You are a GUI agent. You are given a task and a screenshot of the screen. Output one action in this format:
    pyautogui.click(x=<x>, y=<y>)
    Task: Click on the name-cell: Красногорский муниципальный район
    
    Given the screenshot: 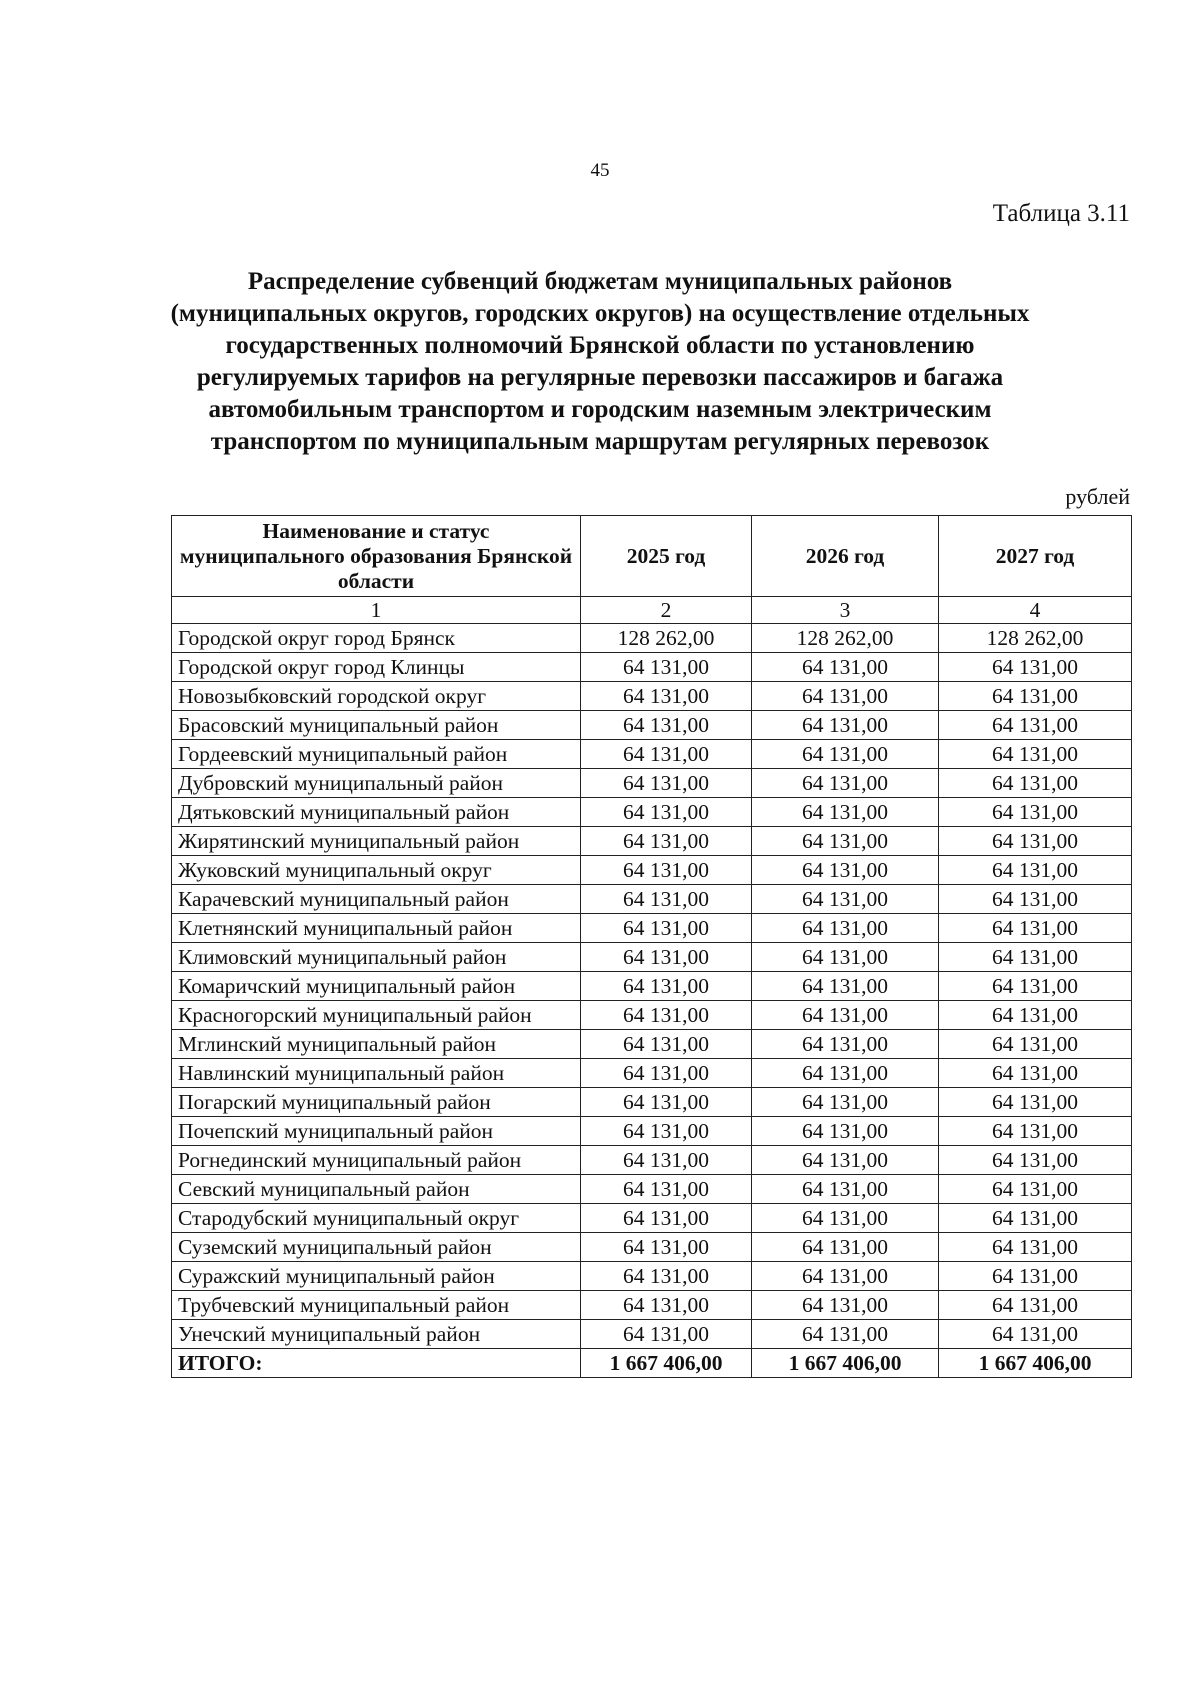 What is the action you would take?
    pyautogui.click(x=376, y=1015)
    